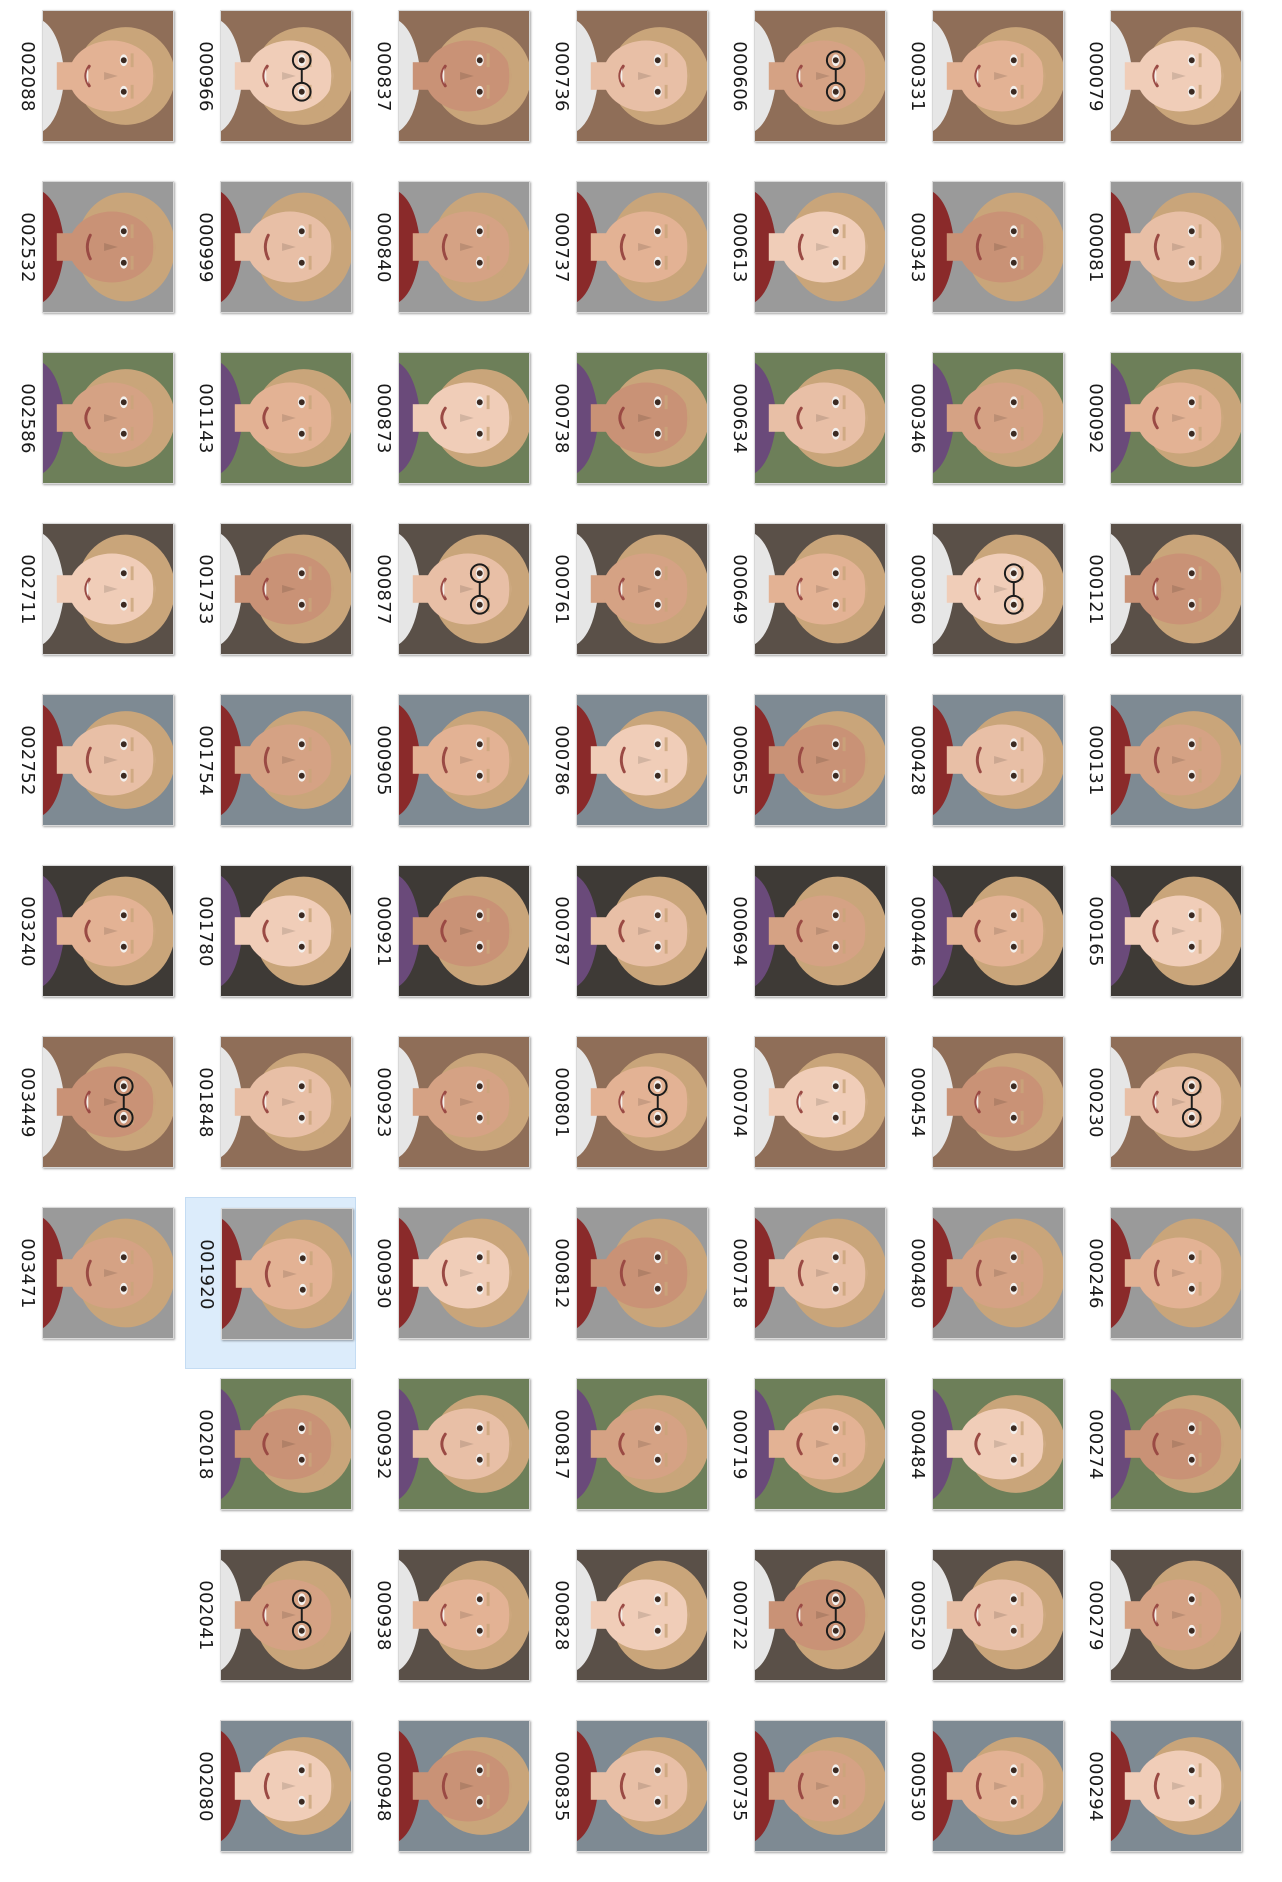 This screenshot has width=1282, height=1882. I want to click on file-tile: 000165, so click(1160, 941).